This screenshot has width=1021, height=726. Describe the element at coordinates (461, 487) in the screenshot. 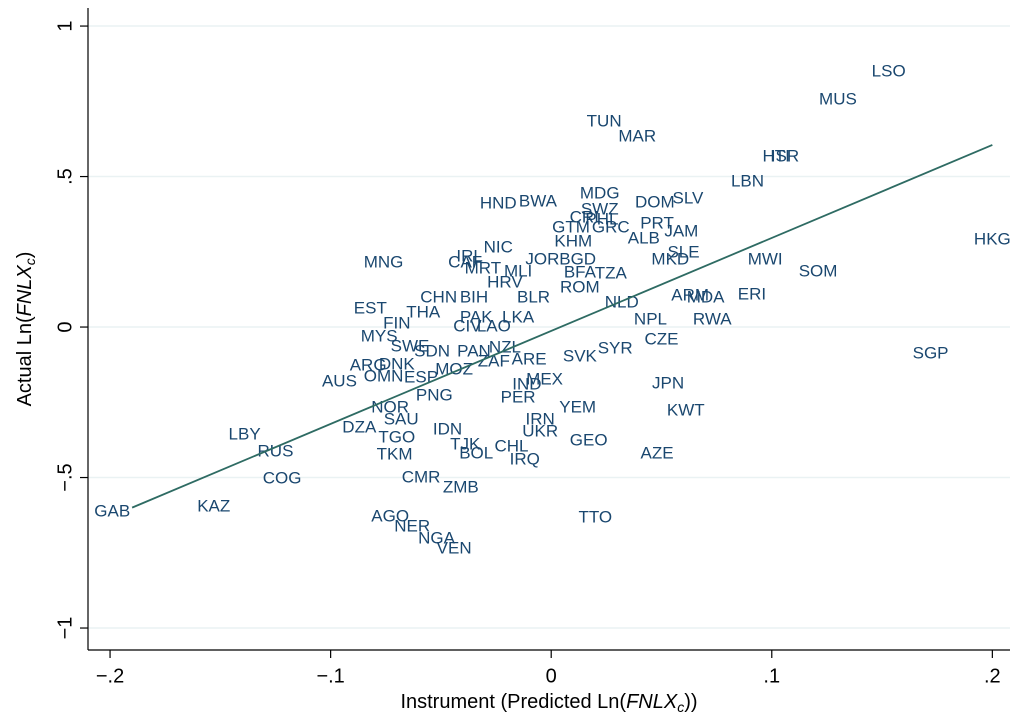

I see `point-label: ZMB` at that location.